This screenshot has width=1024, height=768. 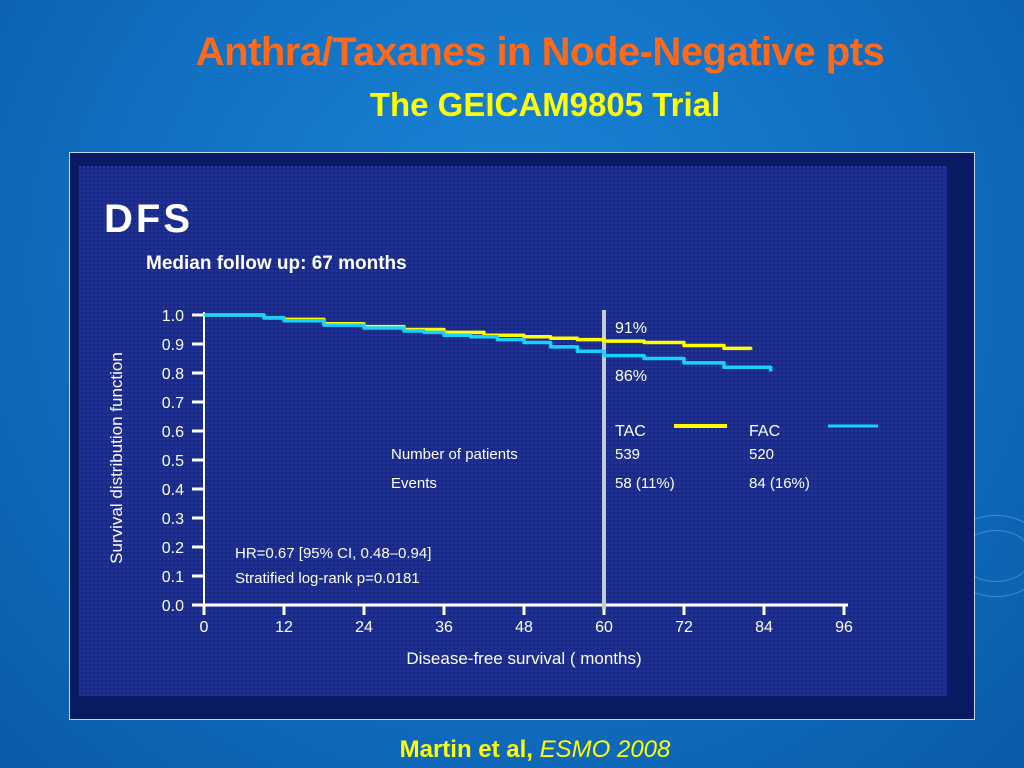 I want to click on x-tick-label: 48, so click(x=524, y=627).